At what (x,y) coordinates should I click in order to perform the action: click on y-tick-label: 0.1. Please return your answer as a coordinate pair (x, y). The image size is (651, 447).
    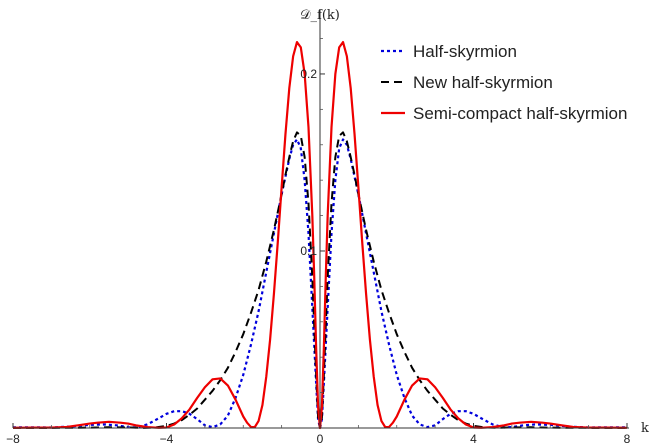
    Looking at the image, I should click on (308, 251).